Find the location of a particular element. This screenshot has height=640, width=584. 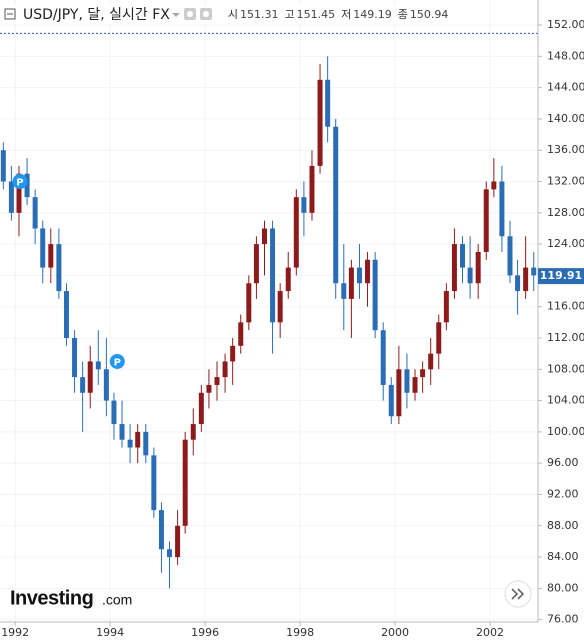

y-tick-label: 80.00 is located at coordinates (563, 587).